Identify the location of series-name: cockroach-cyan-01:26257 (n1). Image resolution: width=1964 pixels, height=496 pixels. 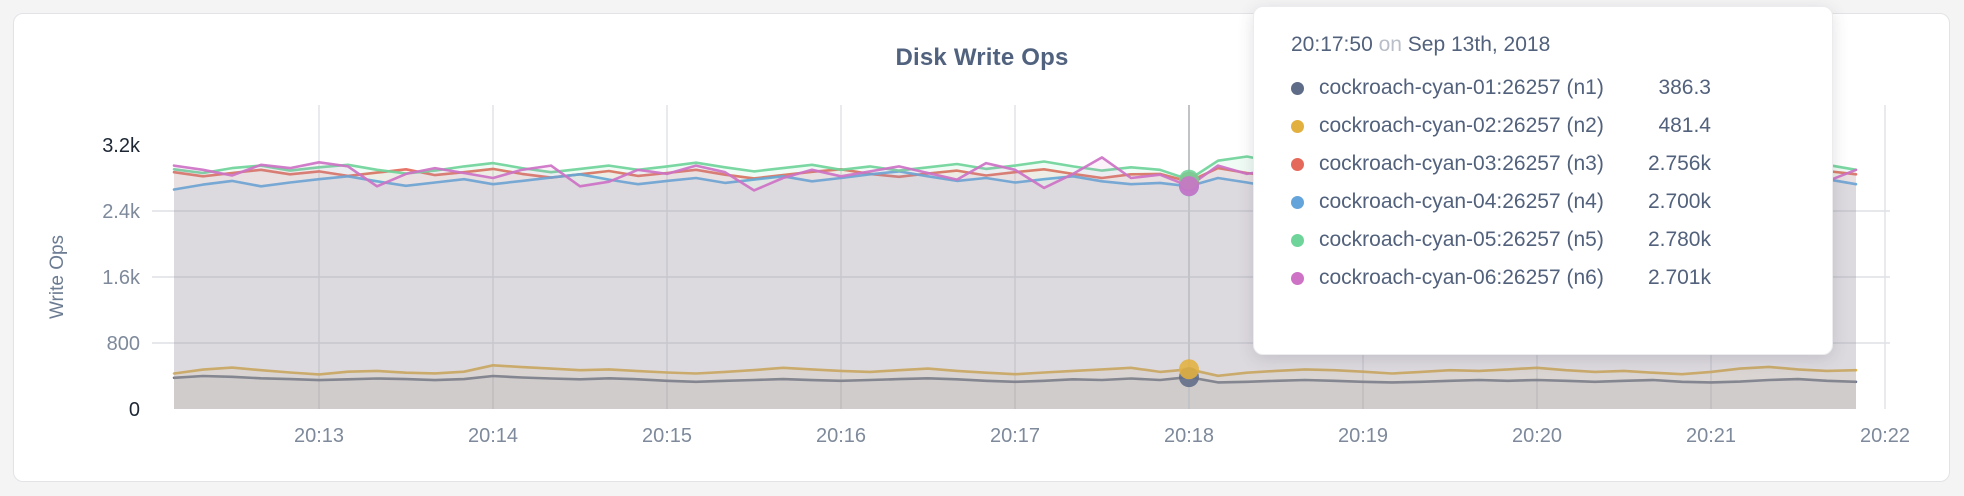
(1461, 87).